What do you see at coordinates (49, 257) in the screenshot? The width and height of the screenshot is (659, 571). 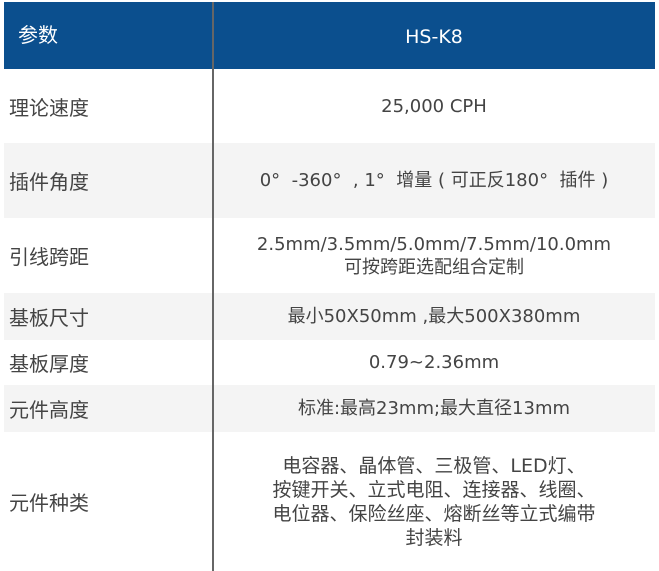 I see `row-label: 引线跨距` at bounding box center [49, 257].